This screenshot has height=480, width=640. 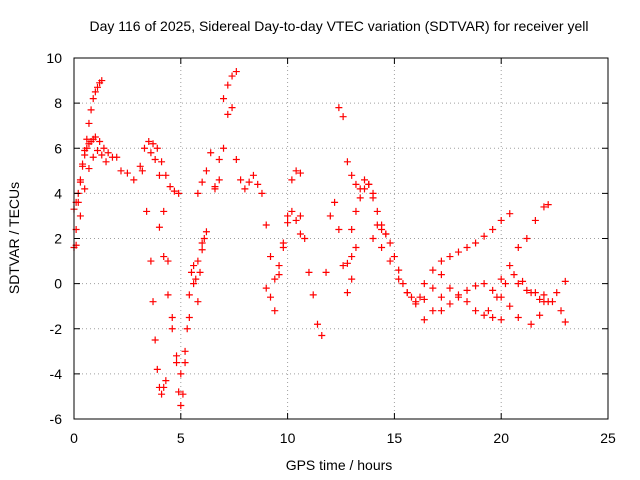 What do you see at coordinates (14, 238) in the screenshot?
I see `y-axis-label: SDTVAR / TECUs` at bounding box center [14, 238].